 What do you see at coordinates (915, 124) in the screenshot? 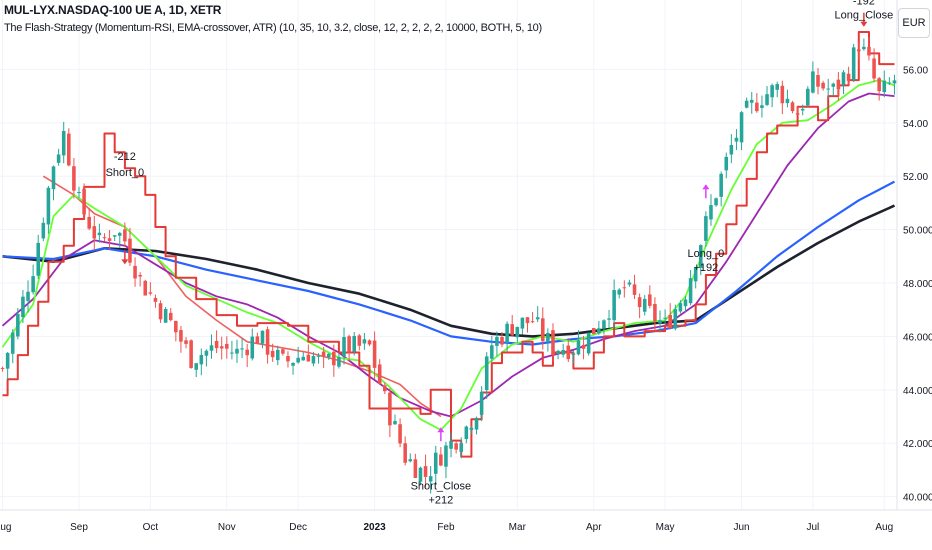
I see `y-tick-label: 54.00` at bounding box center [915, 124].